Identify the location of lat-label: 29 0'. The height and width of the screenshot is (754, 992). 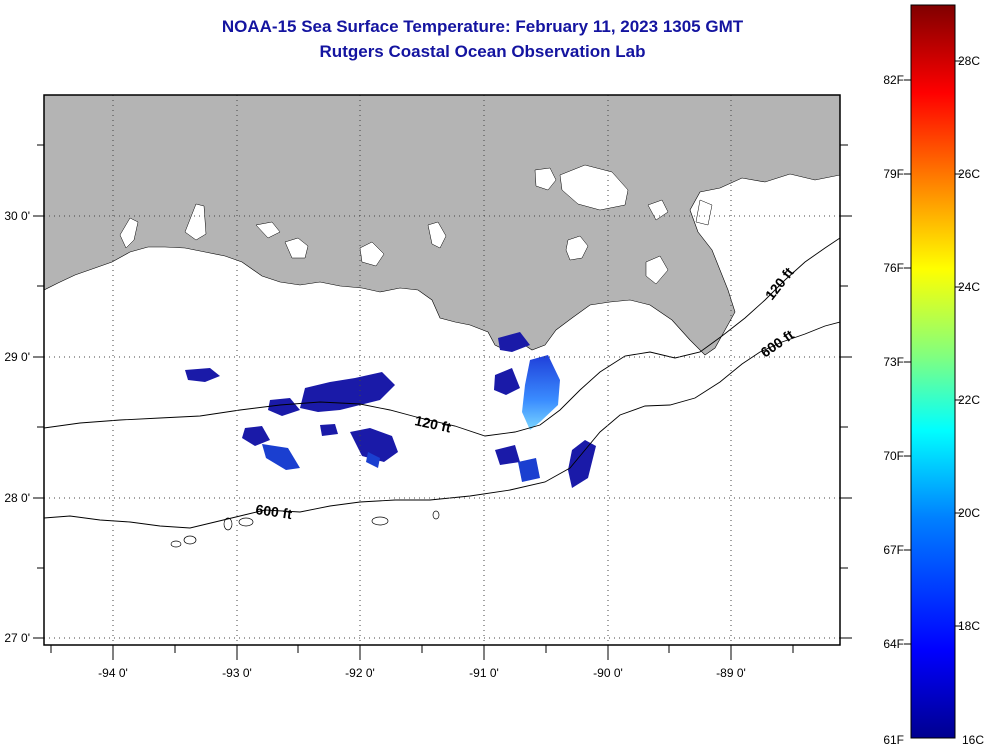
(17, 357).